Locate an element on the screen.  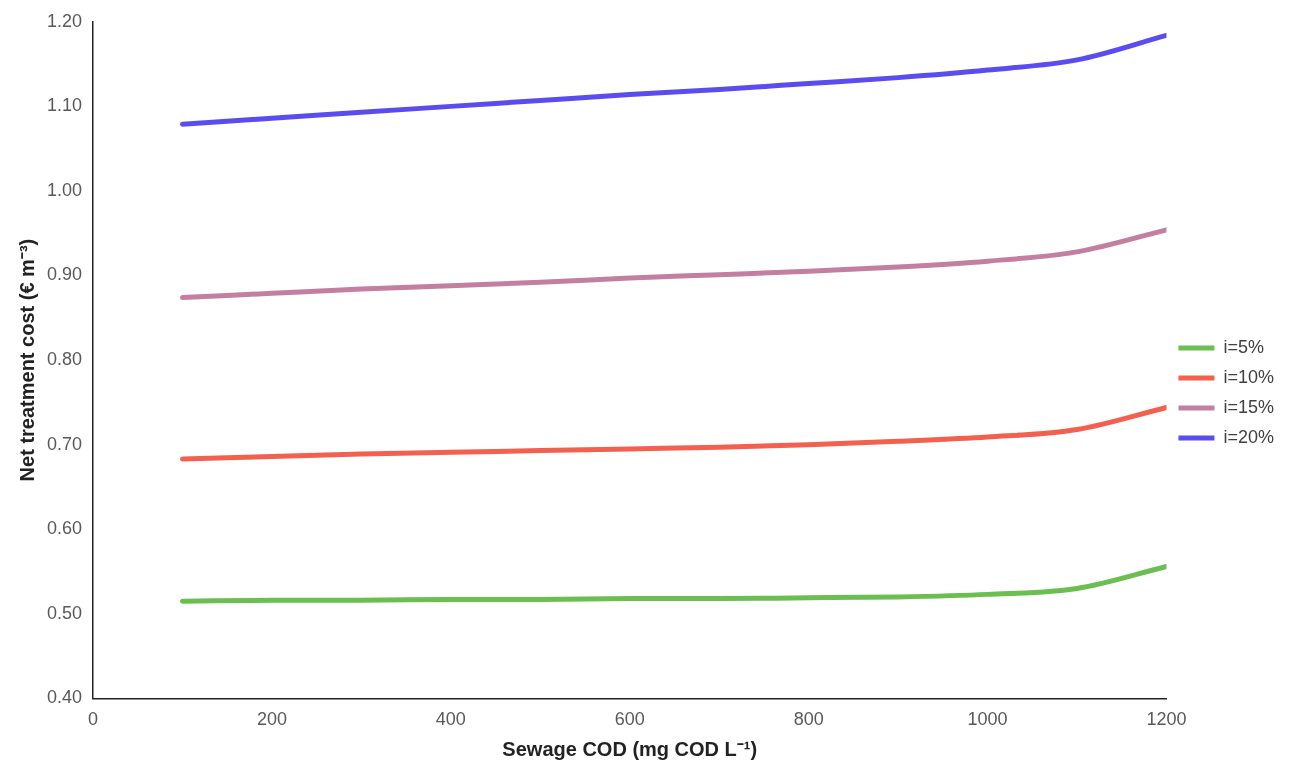
x-tick-label: 800 is located at coordinates (808, 719).